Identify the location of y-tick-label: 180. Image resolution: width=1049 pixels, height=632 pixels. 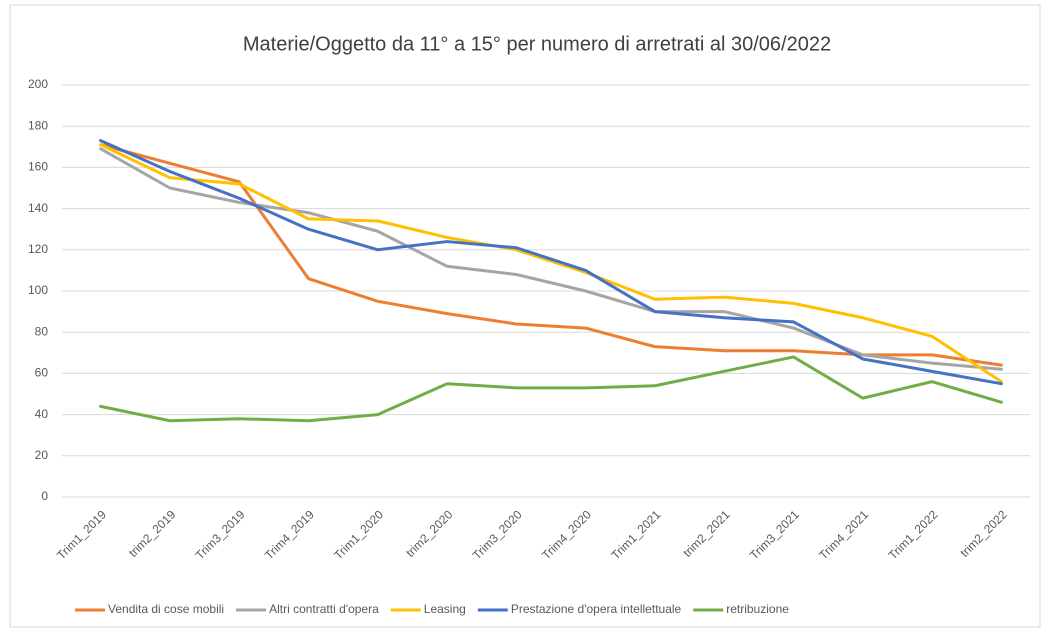
(38, 125).